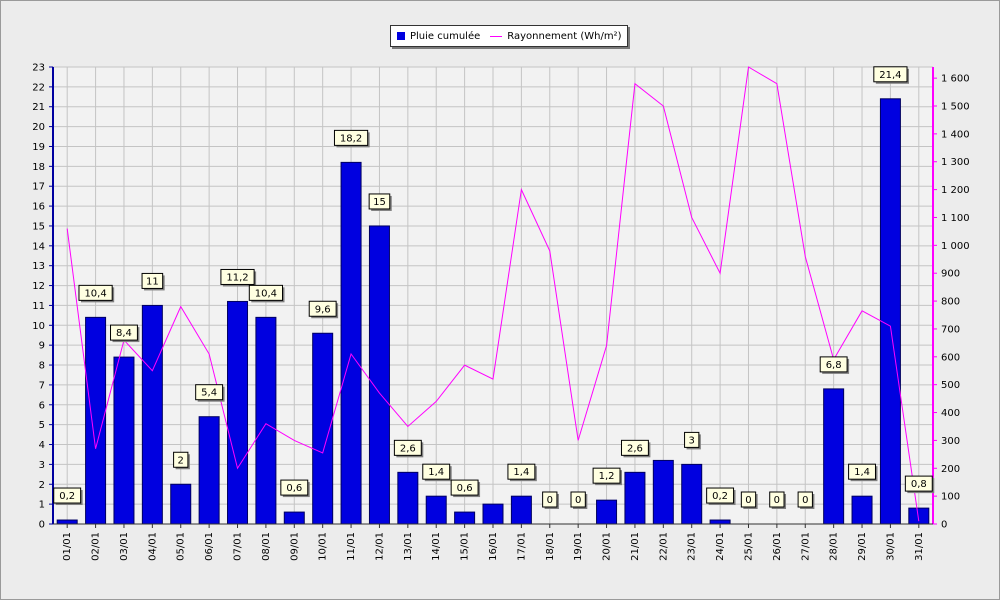 The width and height of the screenshot is (1000, 600). I want to click on left-tick-label: 10, so click(38, 326).